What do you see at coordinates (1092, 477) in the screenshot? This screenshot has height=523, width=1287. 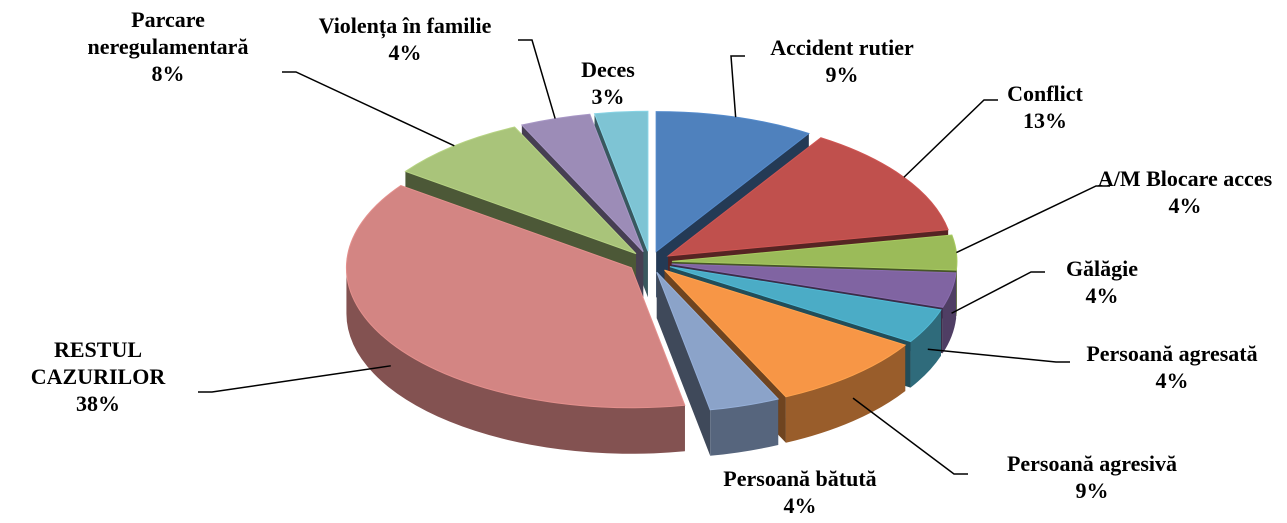 I see `data-label: Persoană agresivă 9%` at bounding box center [1092, 477].